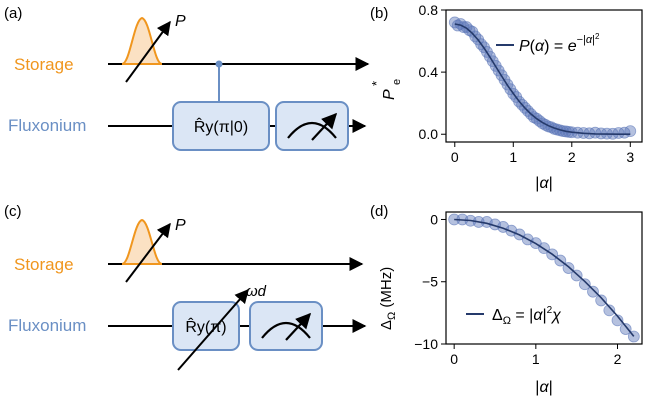 This screenshot has width=650, height=402. What do you see at coordinates (426, 344) in the screenshot?
I see `y-tick-label-d-2: −10` at bounding box center [426, 344].